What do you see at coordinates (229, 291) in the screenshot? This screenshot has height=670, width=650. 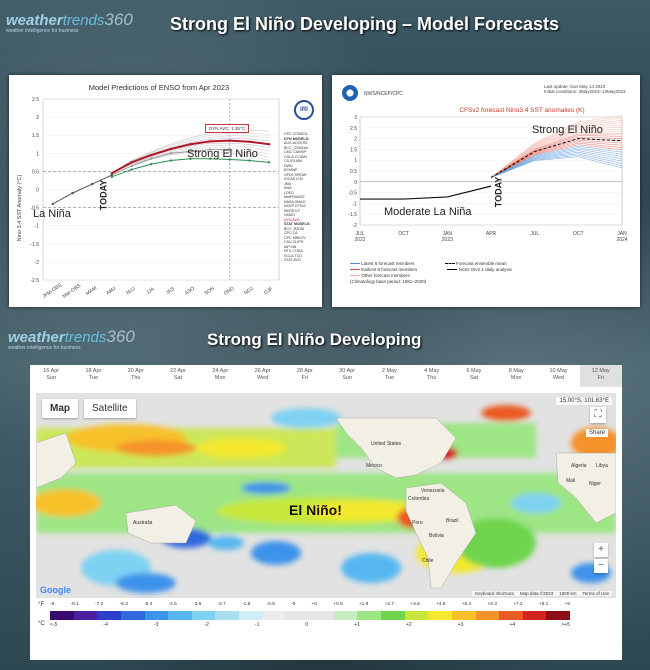 I see `enso-xtick-9: OND` at bounding box center [229, 291].